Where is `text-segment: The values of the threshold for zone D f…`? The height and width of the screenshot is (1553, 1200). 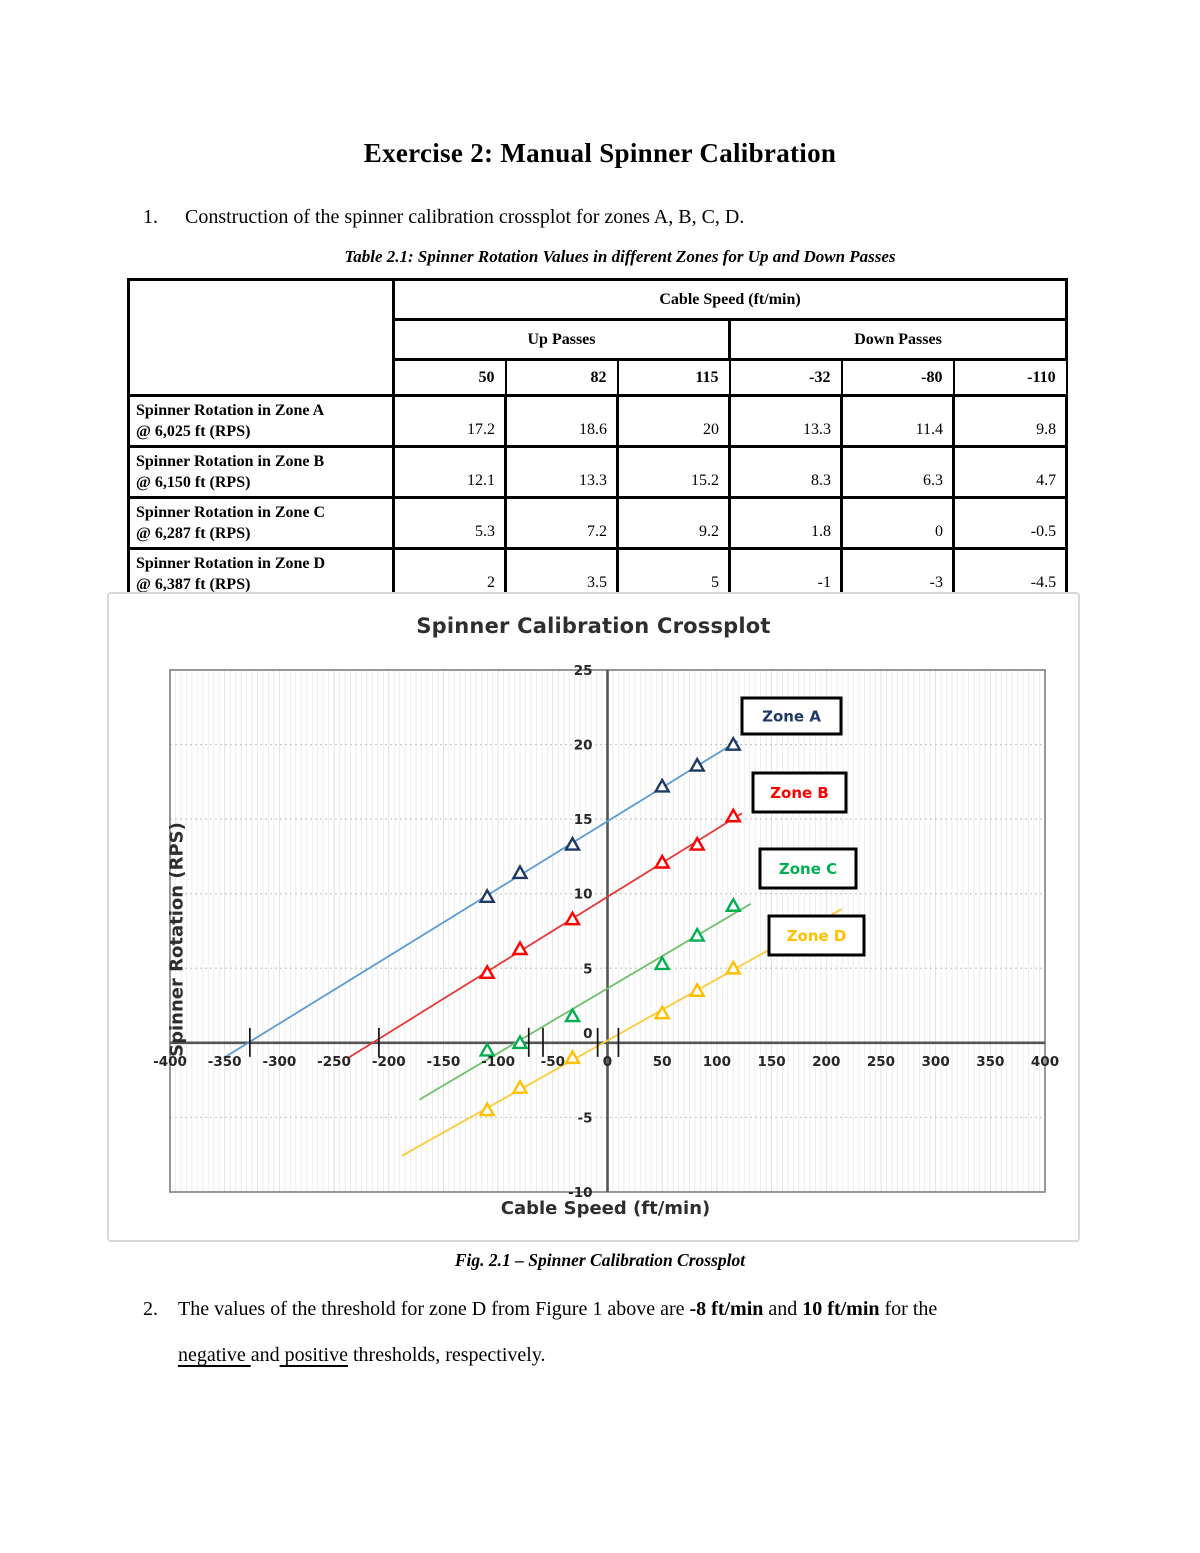 text-segment: The values of the threshold for zone D f… is located at coordinates (434, 1309).